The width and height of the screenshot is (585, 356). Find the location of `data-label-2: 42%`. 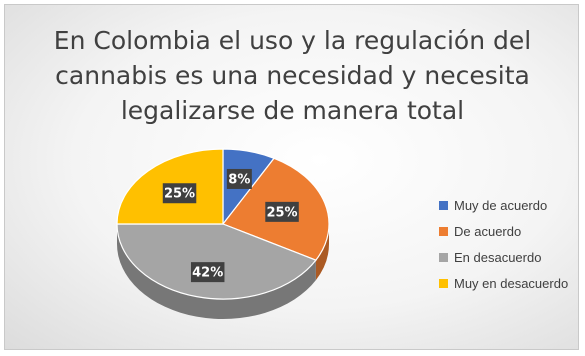

data-label-2: 42% is located at coordinates (207, 272).